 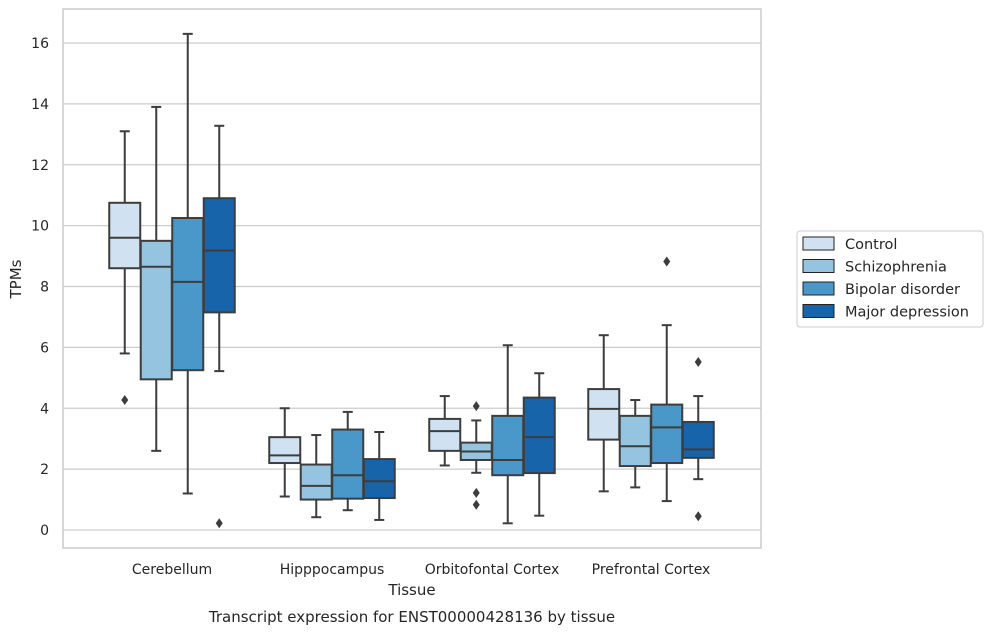 I want to click on y-tick-label: 6, so click(x=44, y=348).